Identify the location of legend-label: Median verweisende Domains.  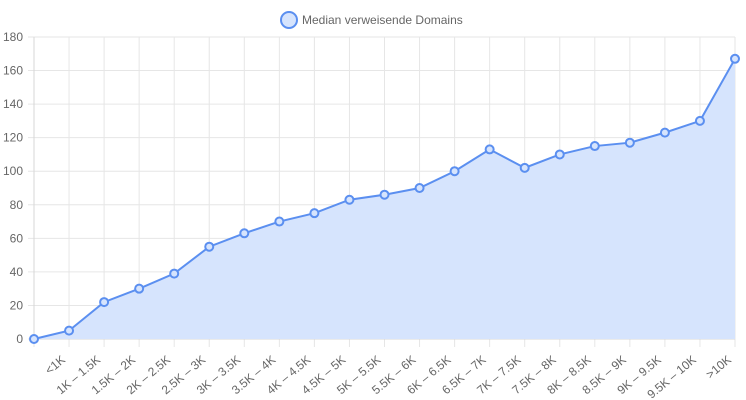
(382, 20).